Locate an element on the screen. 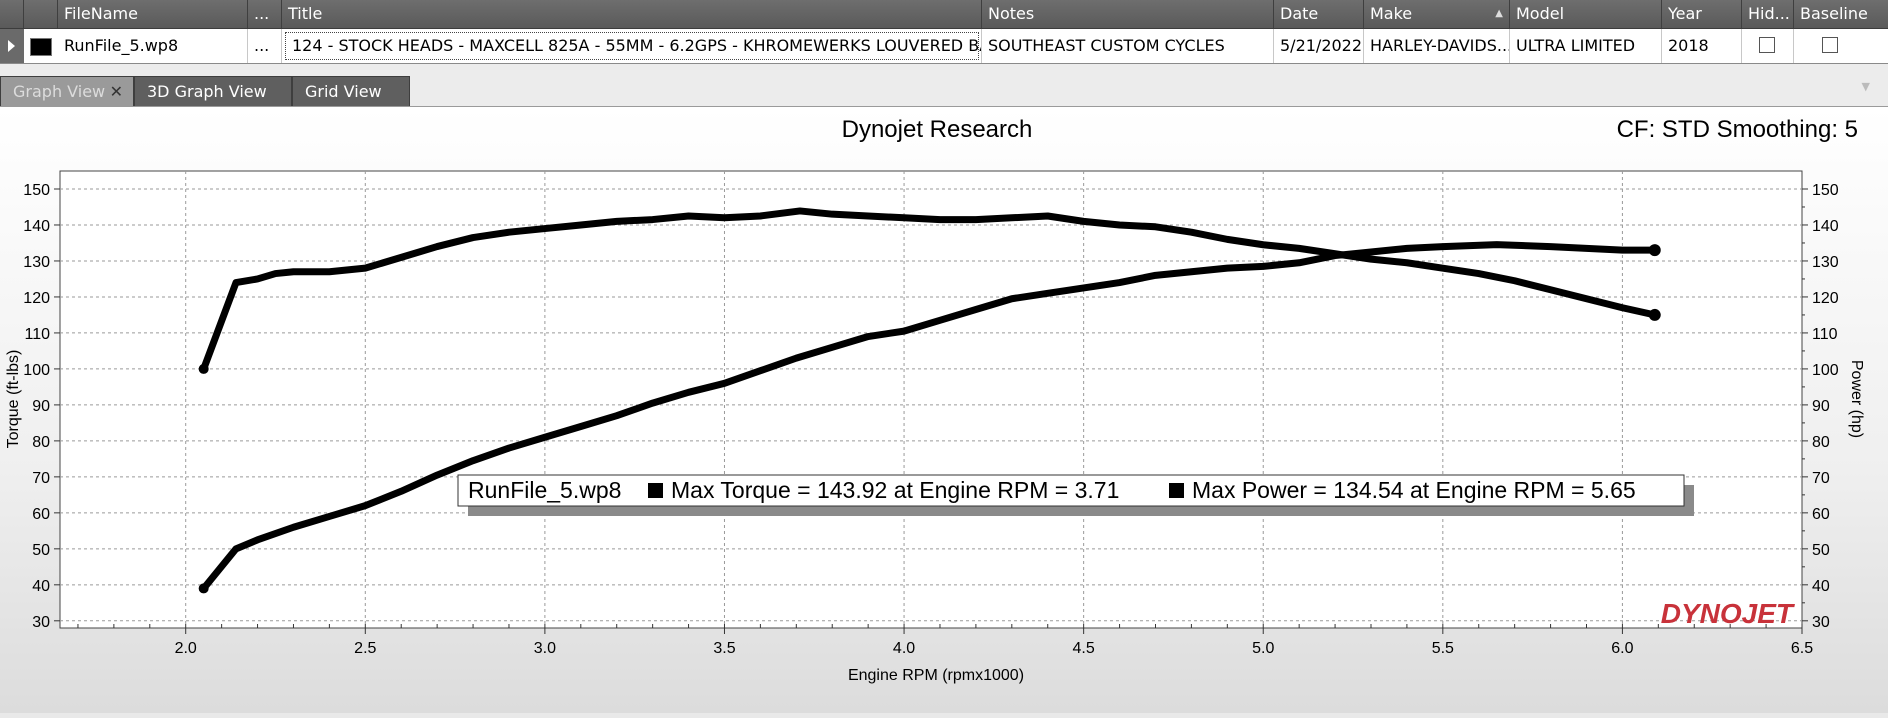  column-header-date: Date is located at coordinates (1319, 14).